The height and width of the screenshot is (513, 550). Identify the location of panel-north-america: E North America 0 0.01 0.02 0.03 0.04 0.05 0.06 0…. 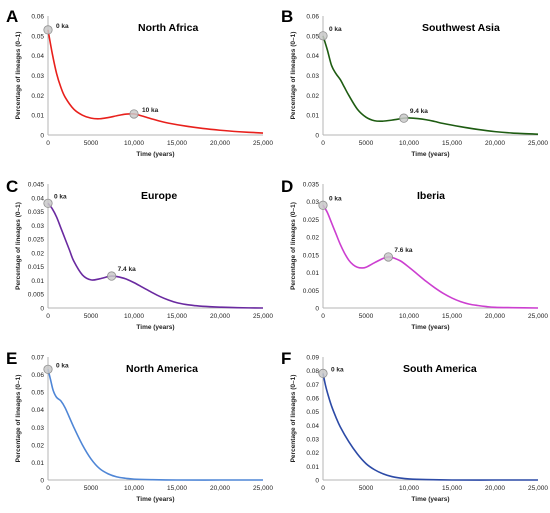
(139, 426).